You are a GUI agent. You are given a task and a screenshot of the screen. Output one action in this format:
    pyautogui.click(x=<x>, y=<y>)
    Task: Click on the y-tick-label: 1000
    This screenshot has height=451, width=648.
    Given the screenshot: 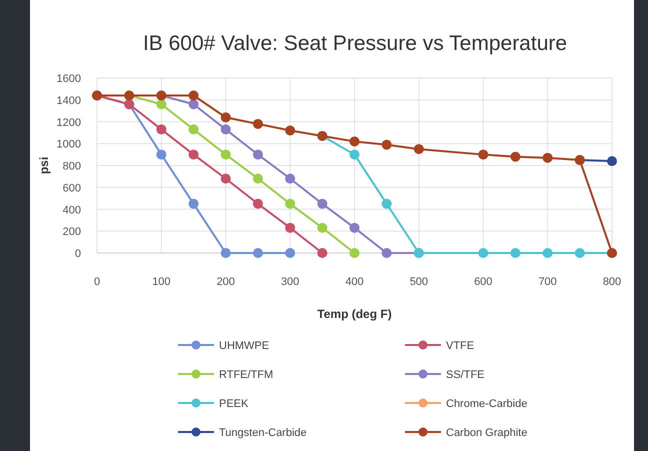 What is the action you would take?
    pyautogui.click(x=68, y=144)
    